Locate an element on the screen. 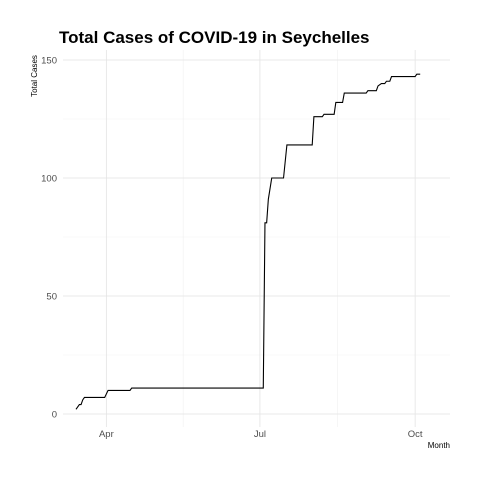 Image resolution: width=480 pixels, height=480 pixels. x-tick-label: Oct is located at coordinates (415, 434).